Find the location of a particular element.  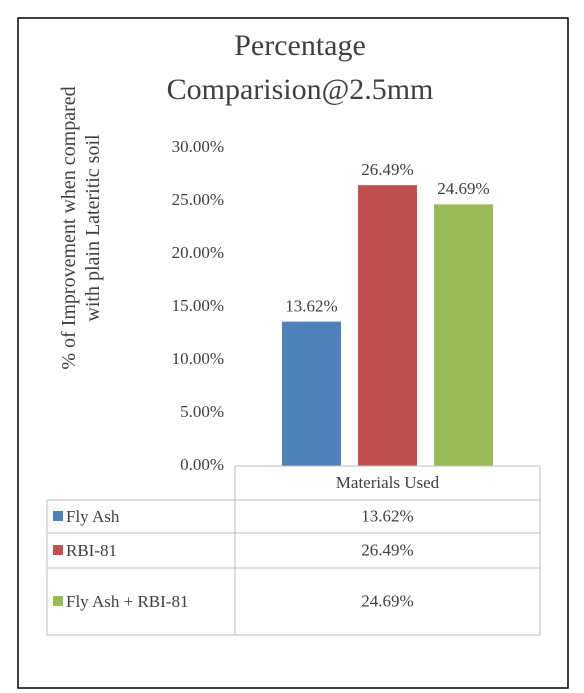

data-label: 13.62% is located at coordinates (311, 306).